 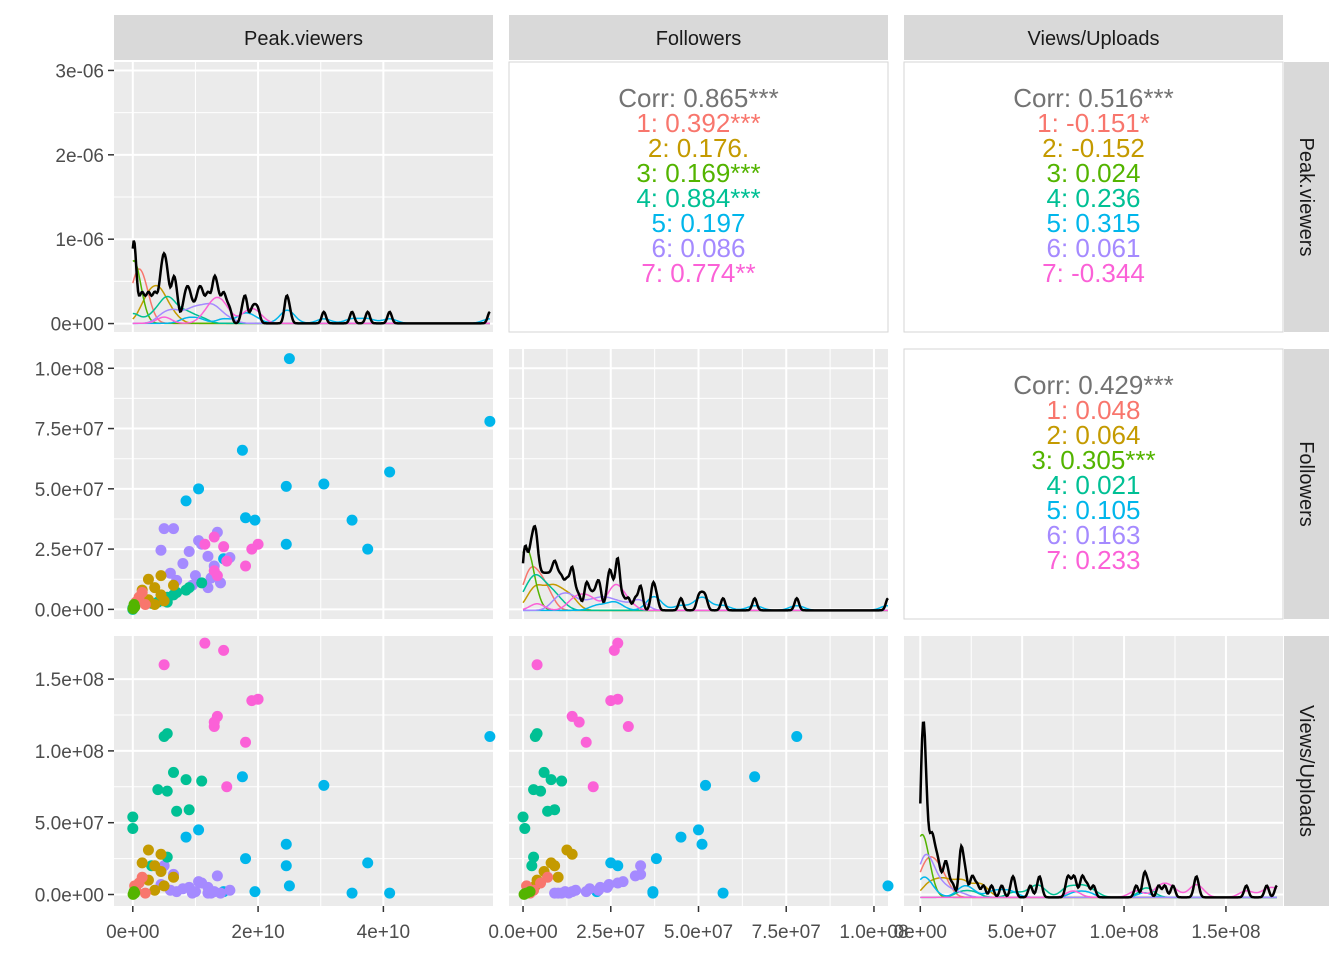 I want to click on corr-group-7-followers_views: 7: 0.233, so click(x=1094, y=560).